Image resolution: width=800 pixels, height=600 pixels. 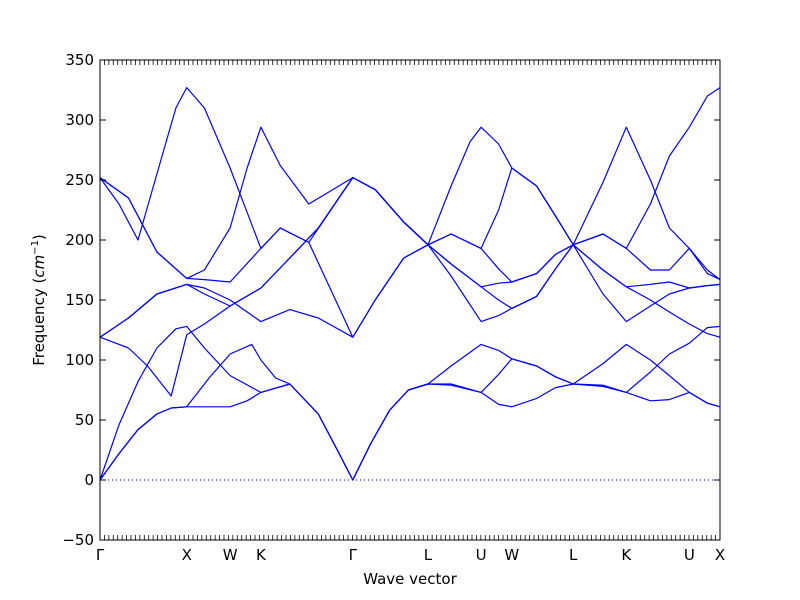 What do you see at coordinates (39, 266) in the screenshot?
I see `y-axis-title-unit: cm` at bounding box center [39, 266].